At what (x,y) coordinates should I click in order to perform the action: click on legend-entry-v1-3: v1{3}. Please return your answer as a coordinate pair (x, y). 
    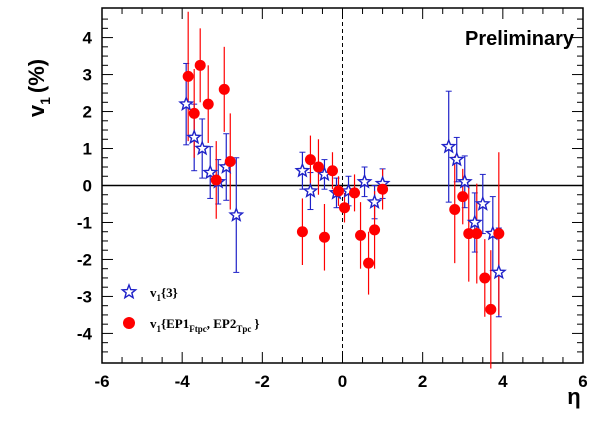
    Looking at the image, I should click on (149, 293).